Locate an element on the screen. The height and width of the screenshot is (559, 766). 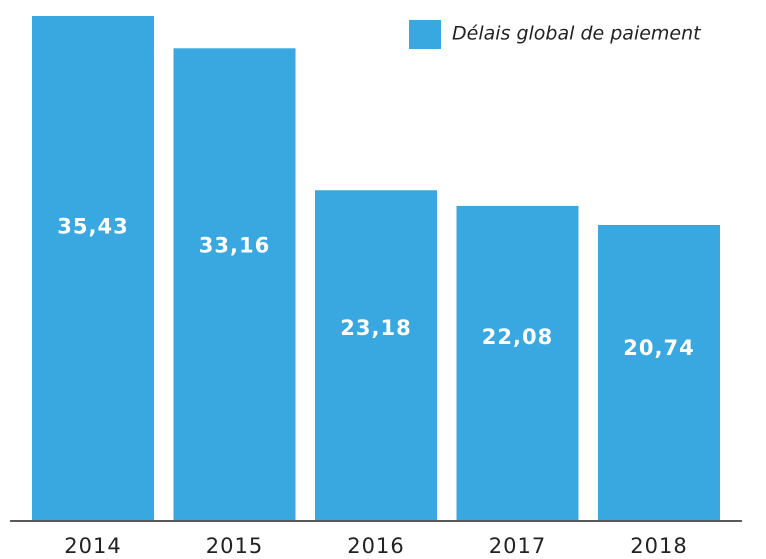
value-label: 23,18 is located at coordinates (375, 328).